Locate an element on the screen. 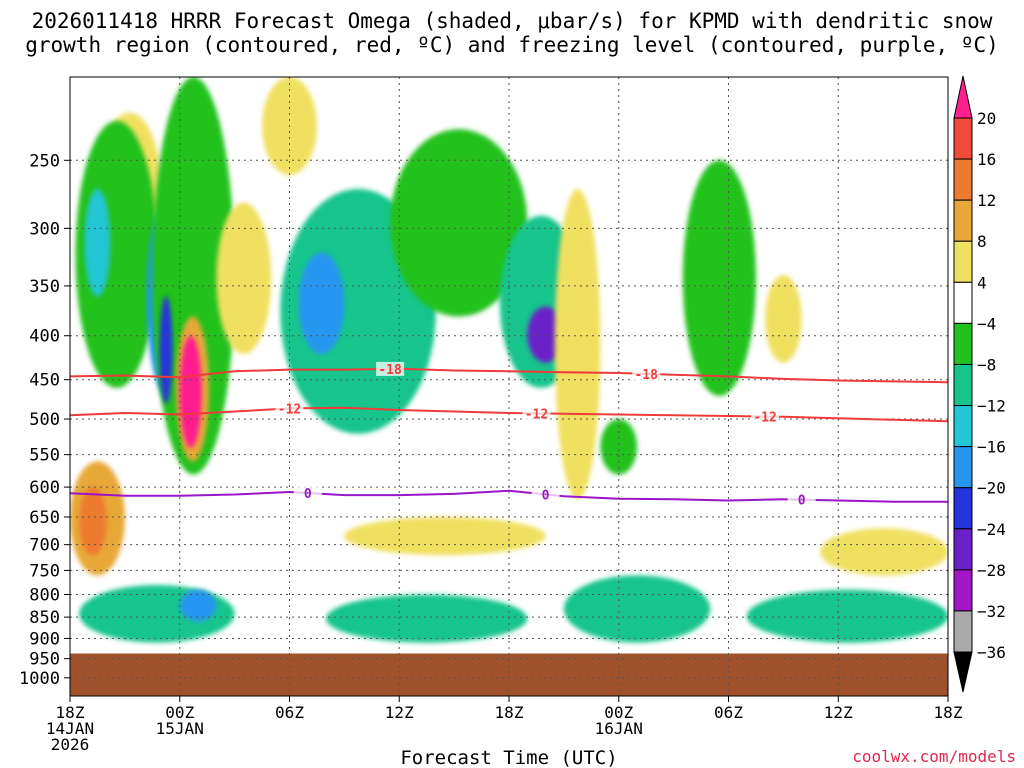  contour-label-bg--18C-1 is located at coordinates (646, 373).